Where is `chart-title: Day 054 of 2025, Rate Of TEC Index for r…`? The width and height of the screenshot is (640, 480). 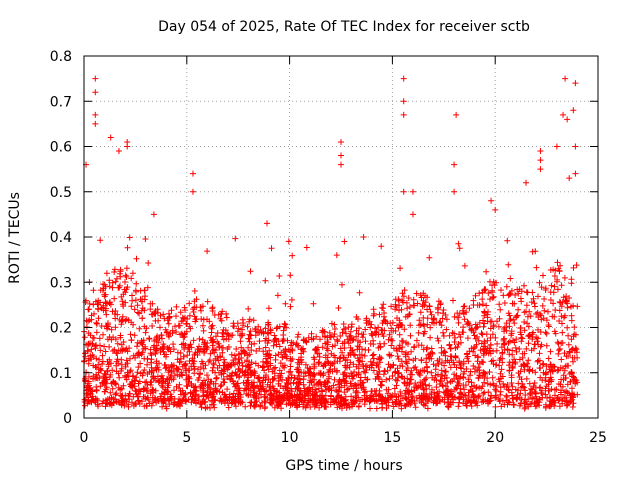 chart-title: Day 054 of 2025, Rate Of TEC Index for r… is located at coordinates (344, 27).